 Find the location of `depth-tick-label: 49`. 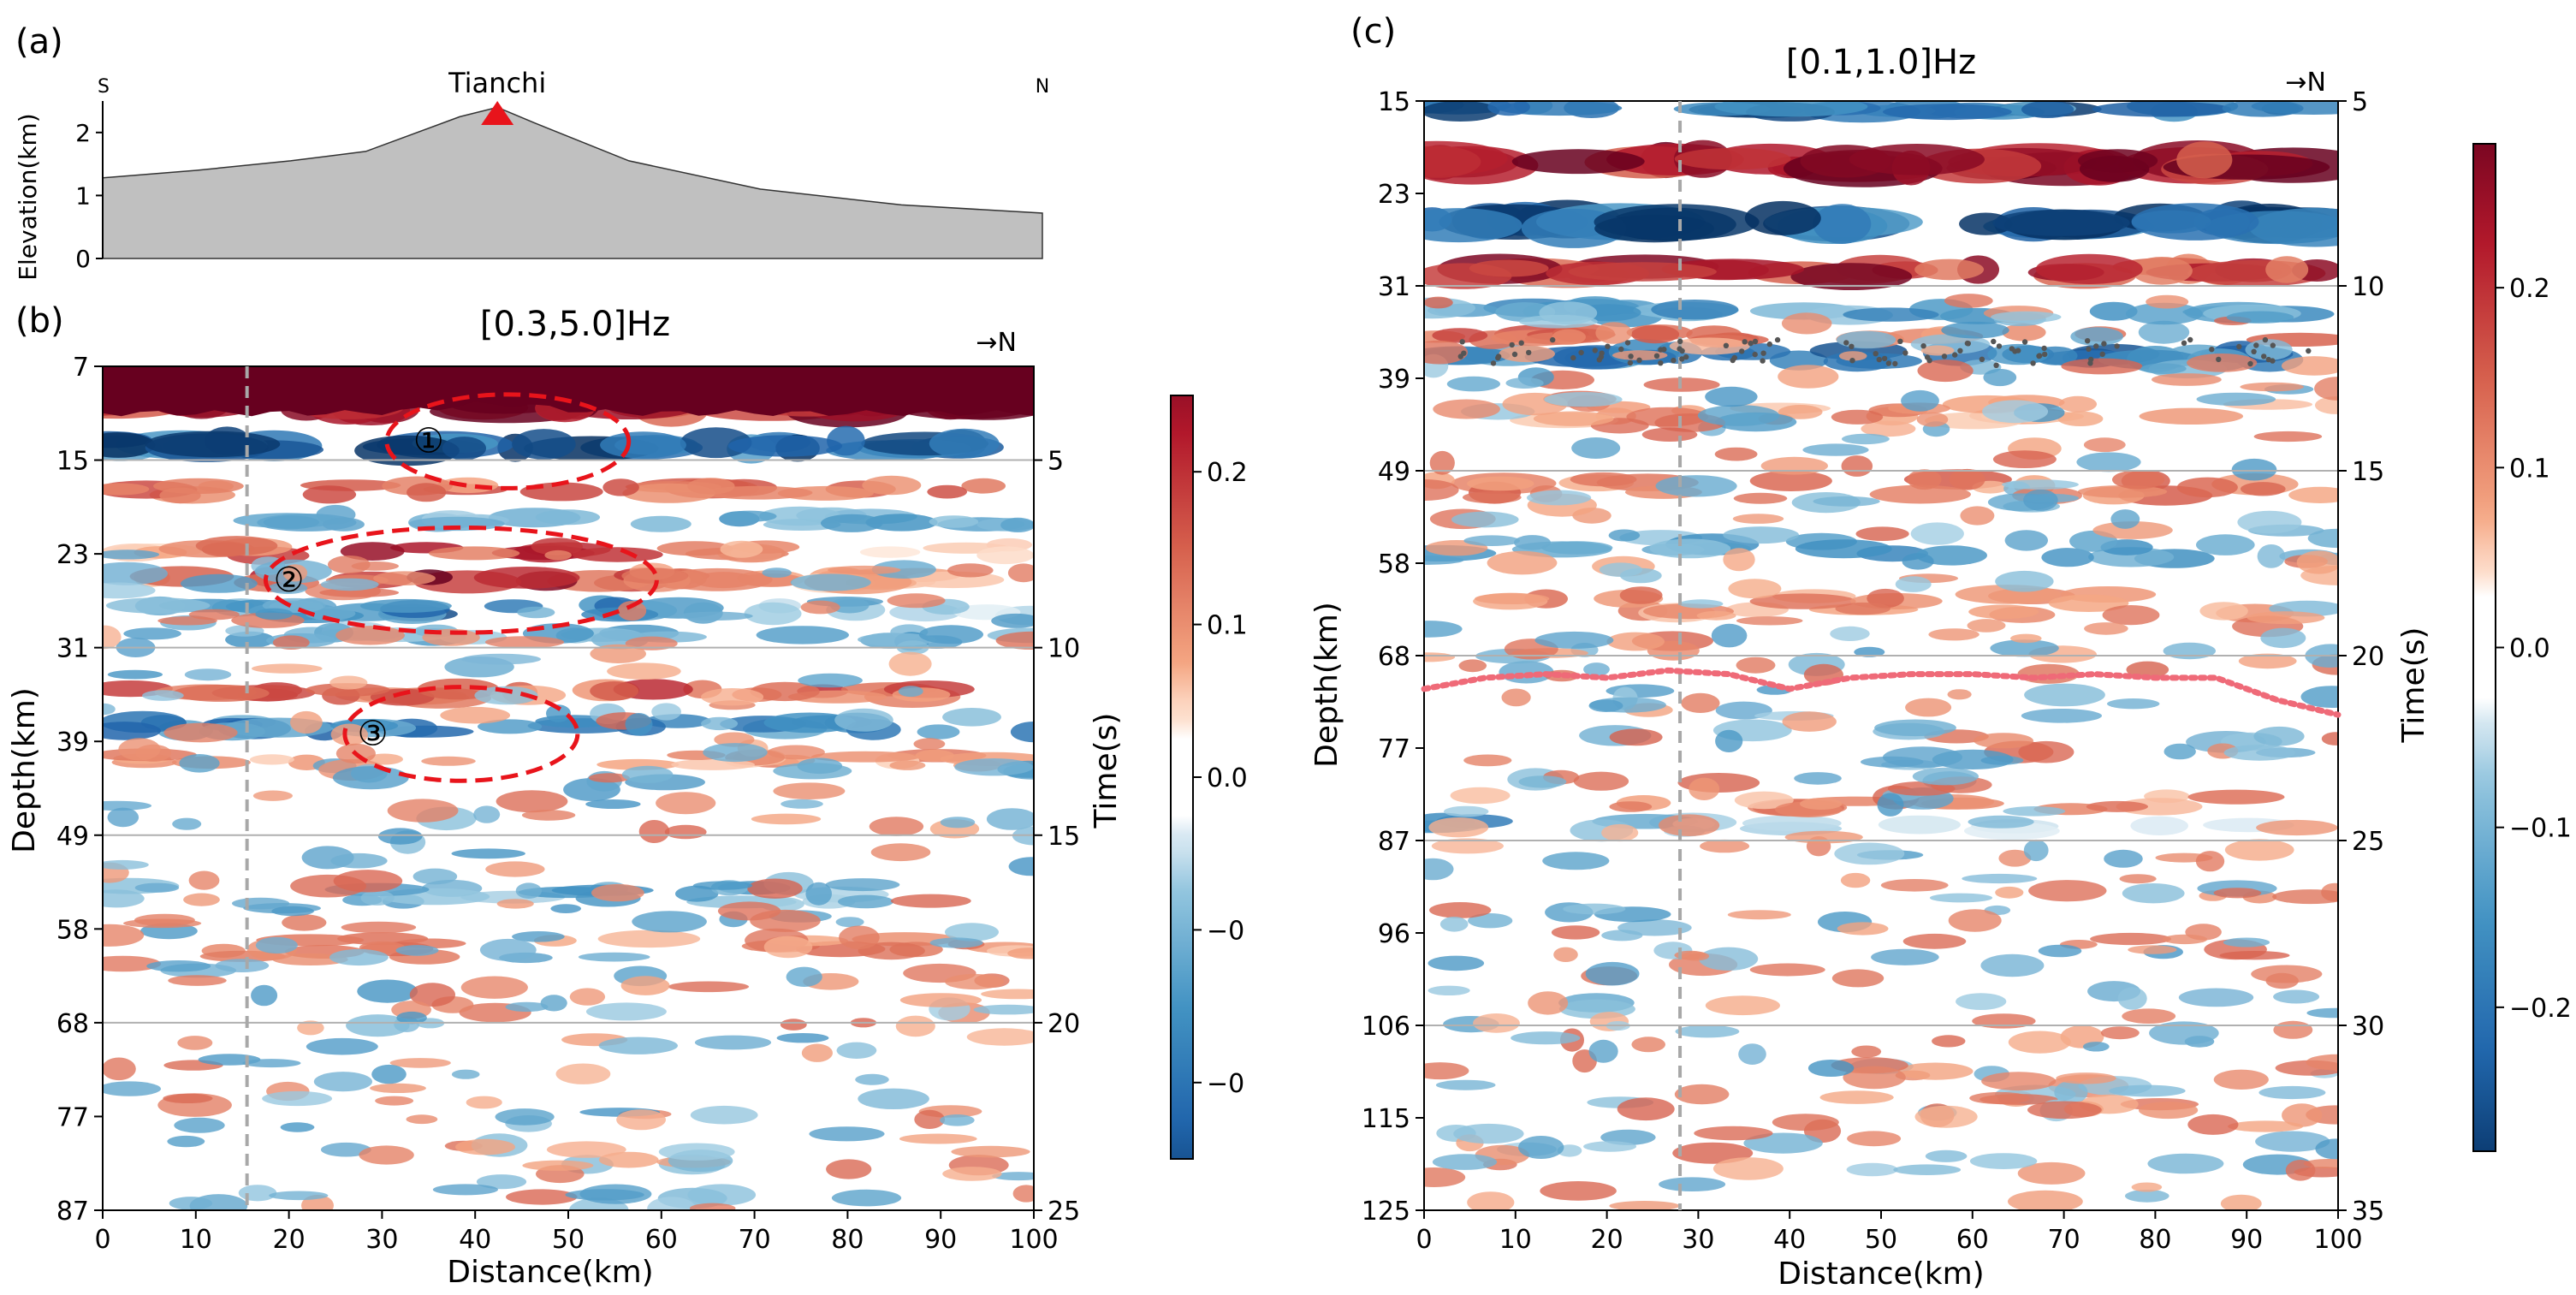

depth-tick-label: 49 is located at coordinates (72, 837).